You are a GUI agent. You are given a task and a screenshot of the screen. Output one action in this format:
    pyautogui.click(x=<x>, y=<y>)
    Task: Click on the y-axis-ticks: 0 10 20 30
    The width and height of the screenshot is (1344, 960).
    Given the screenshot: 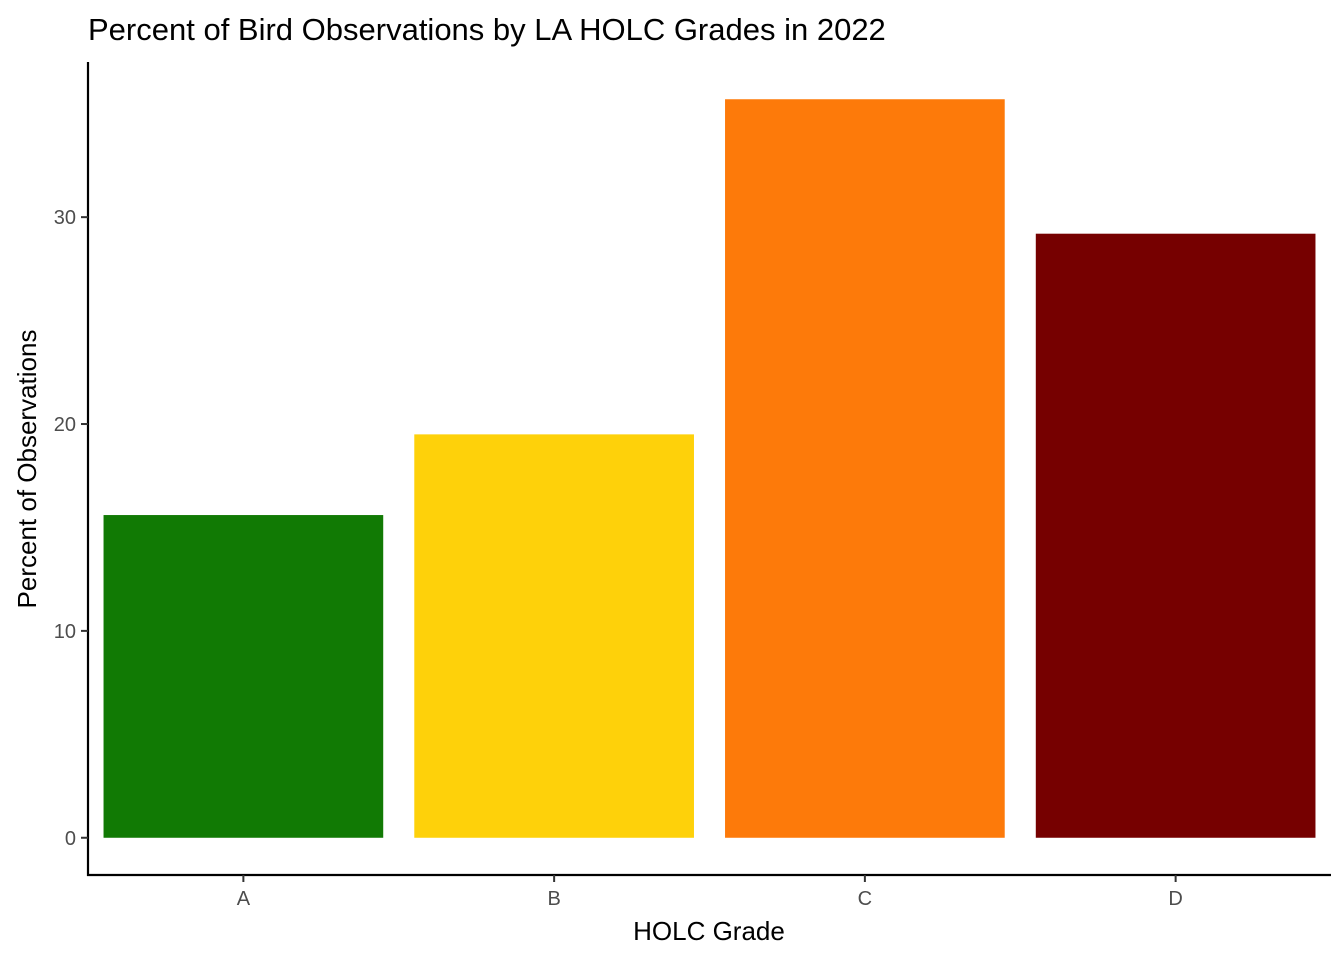 What is the action you would take?
    pyautogui.click(x=71, y=528)
    